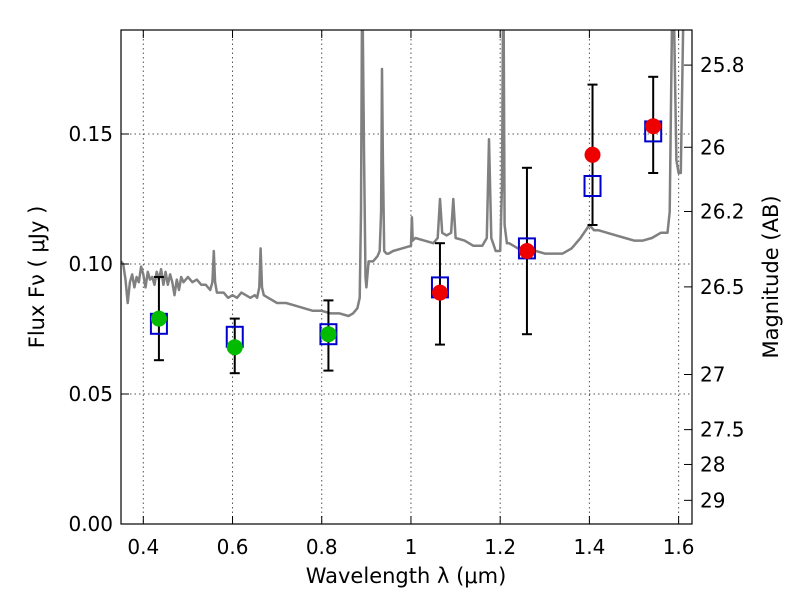  I want to click on x-tick-label: 1.6, so click(679, 547).